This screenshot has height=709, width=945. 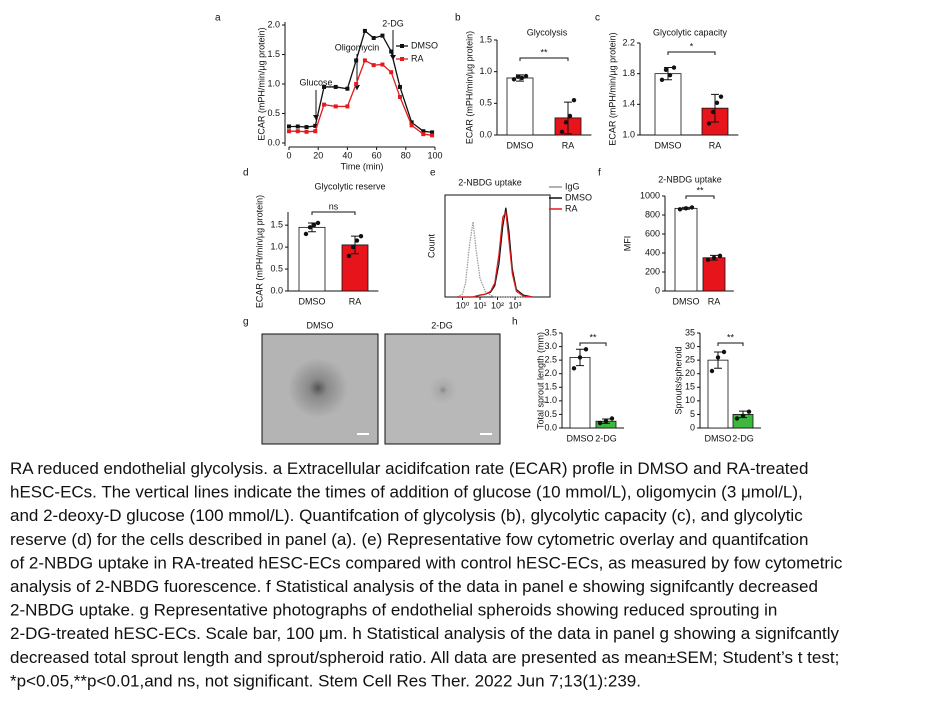 What do you see at coordinates (362, 166) in the screenshot?
I see `x-axis-label: Time (min)` at bounding box center [362, 166].